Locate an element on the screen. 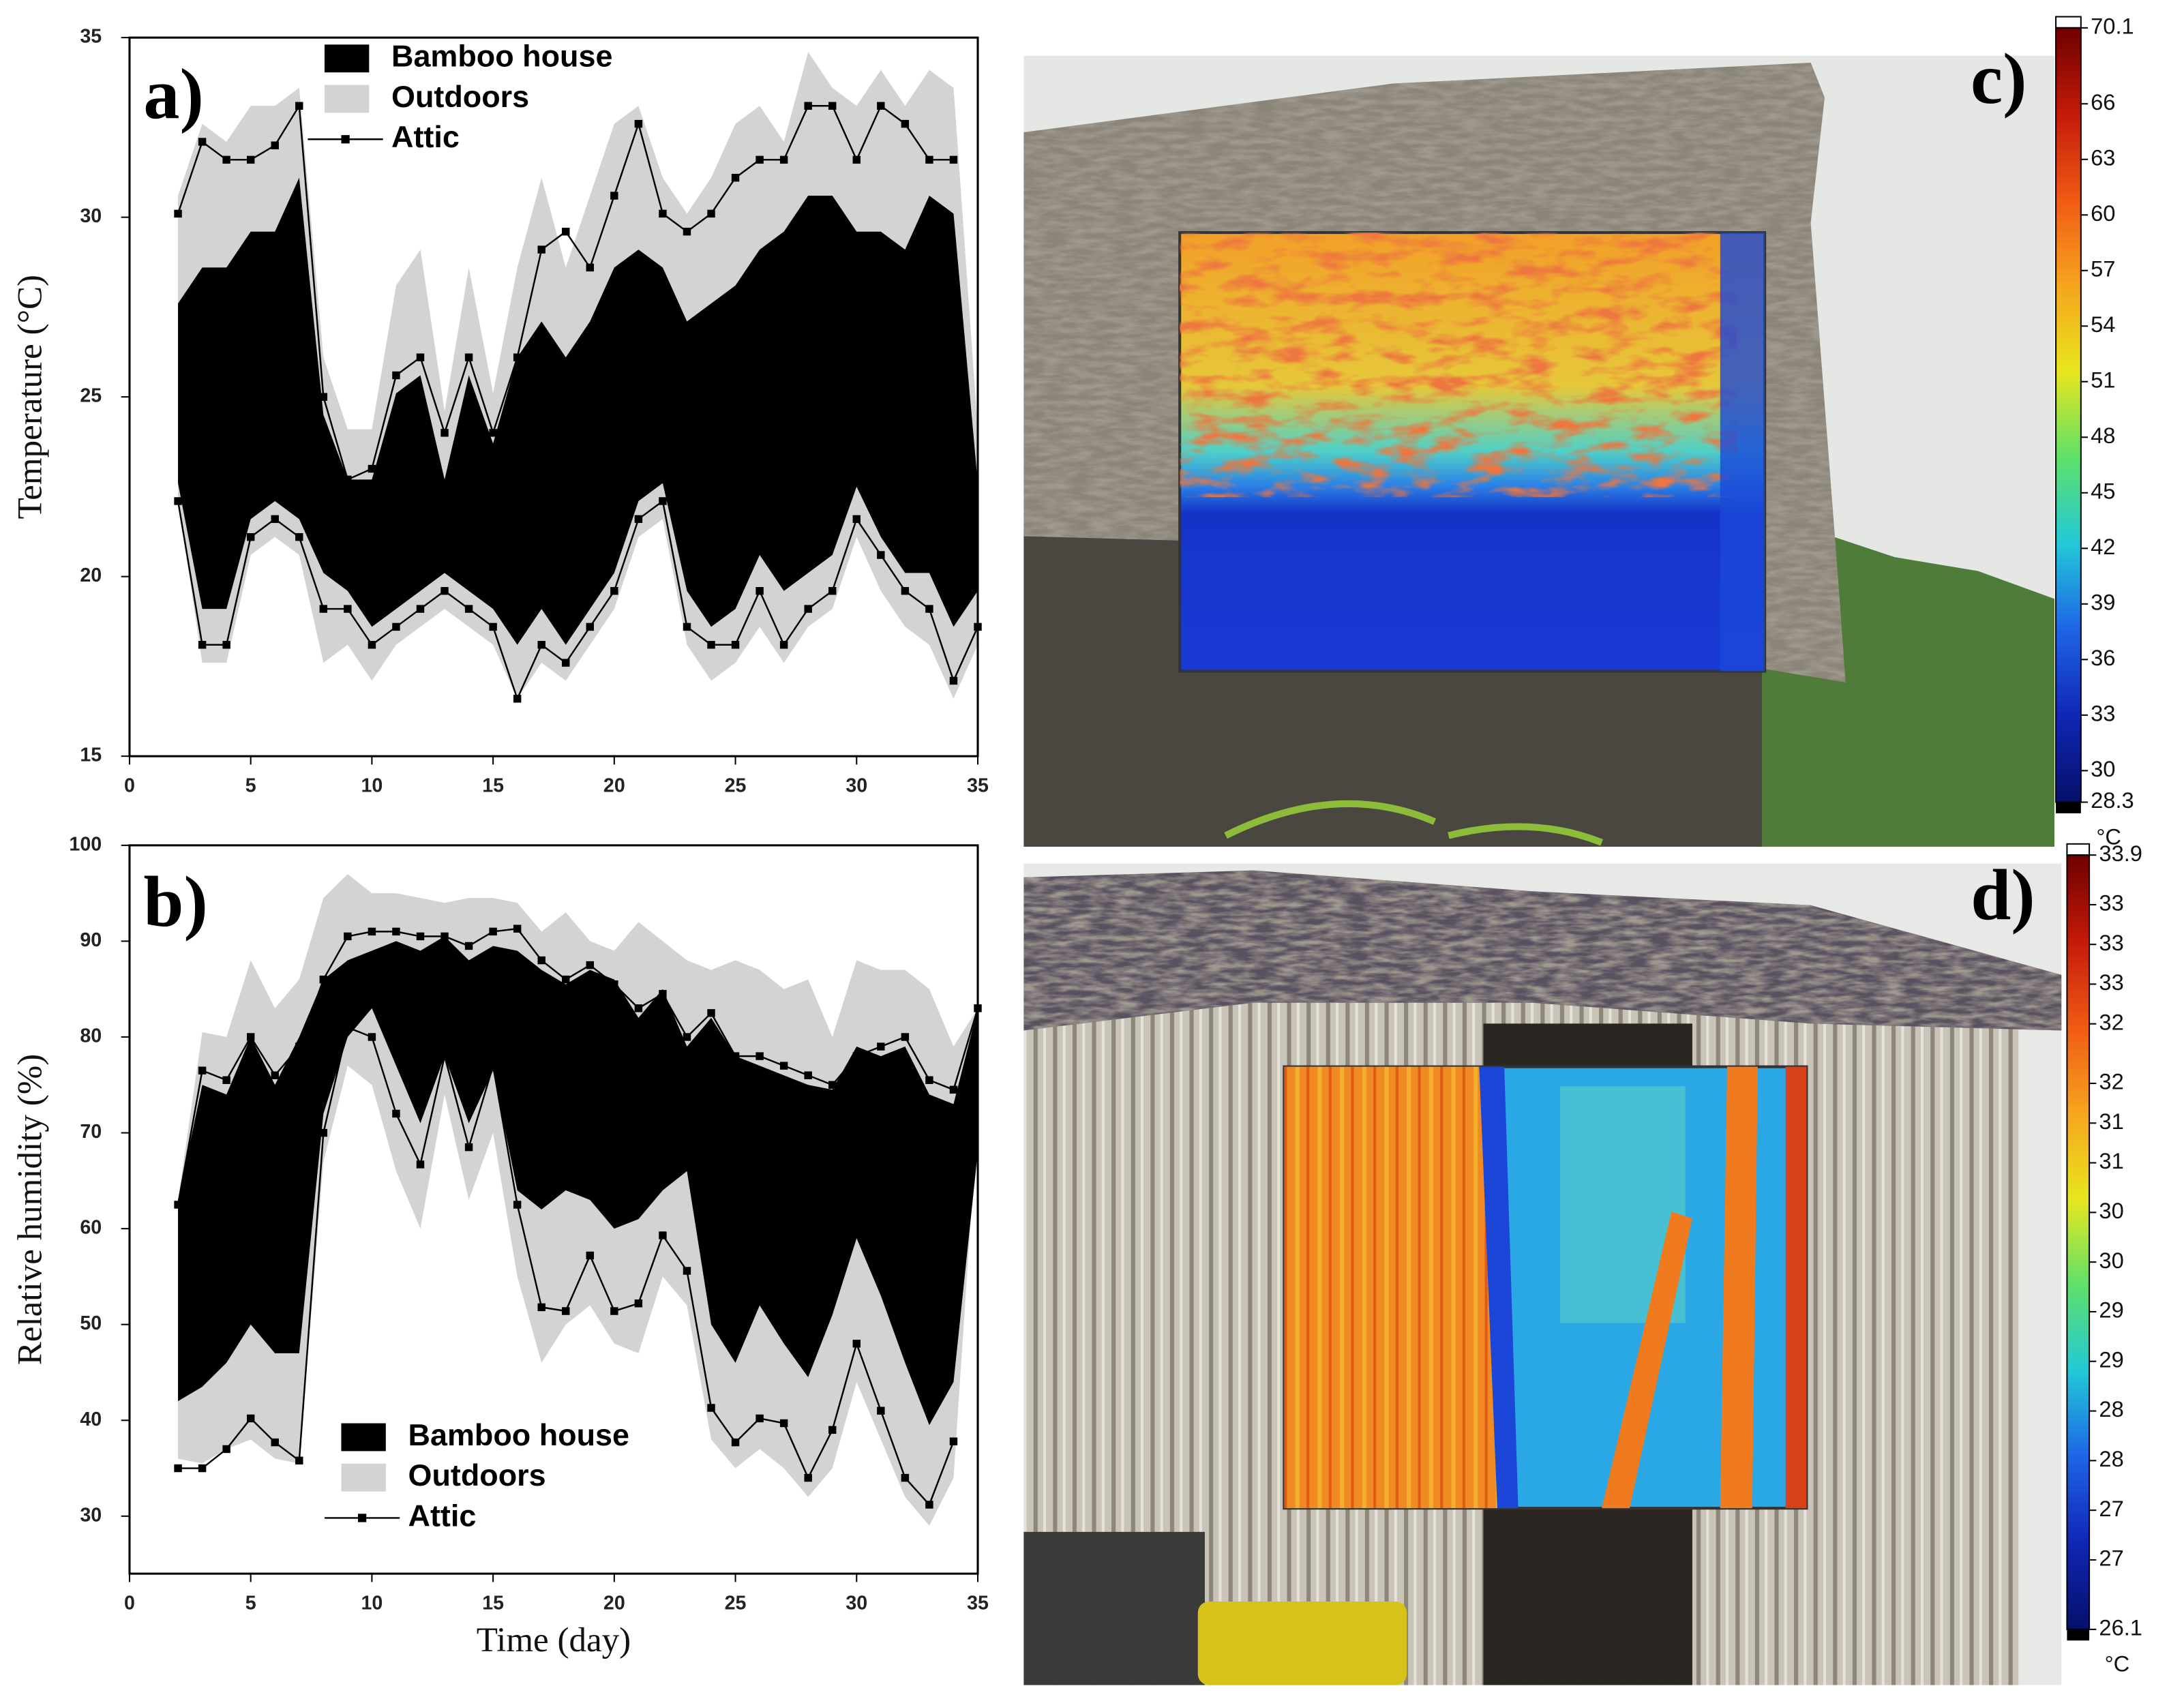  attic-line is located at coordinates (578, 1066).